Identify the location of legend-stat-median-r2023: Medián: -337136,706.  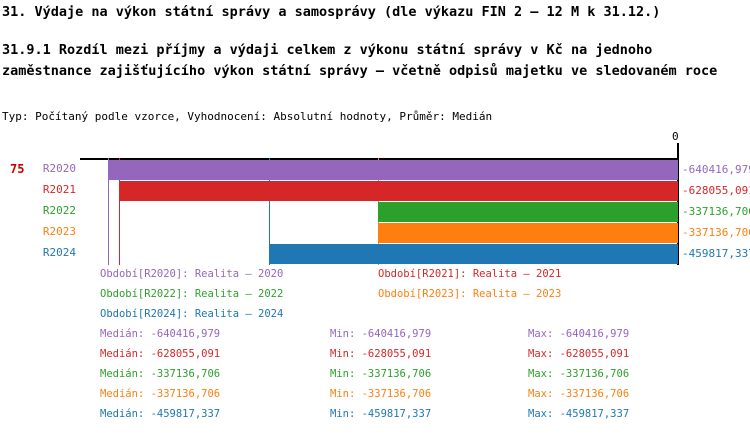
(160, 394).